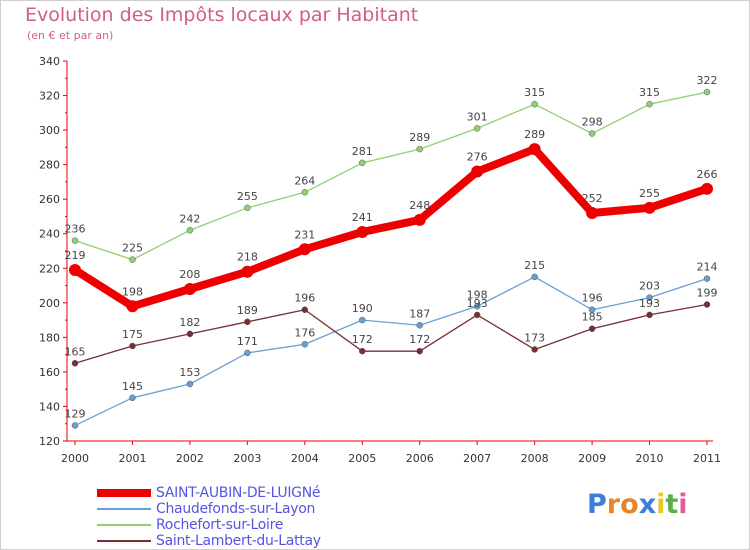 This screenshot has height=550, width=750. I want to click on y-tick-label: 220, so click(49, 268).